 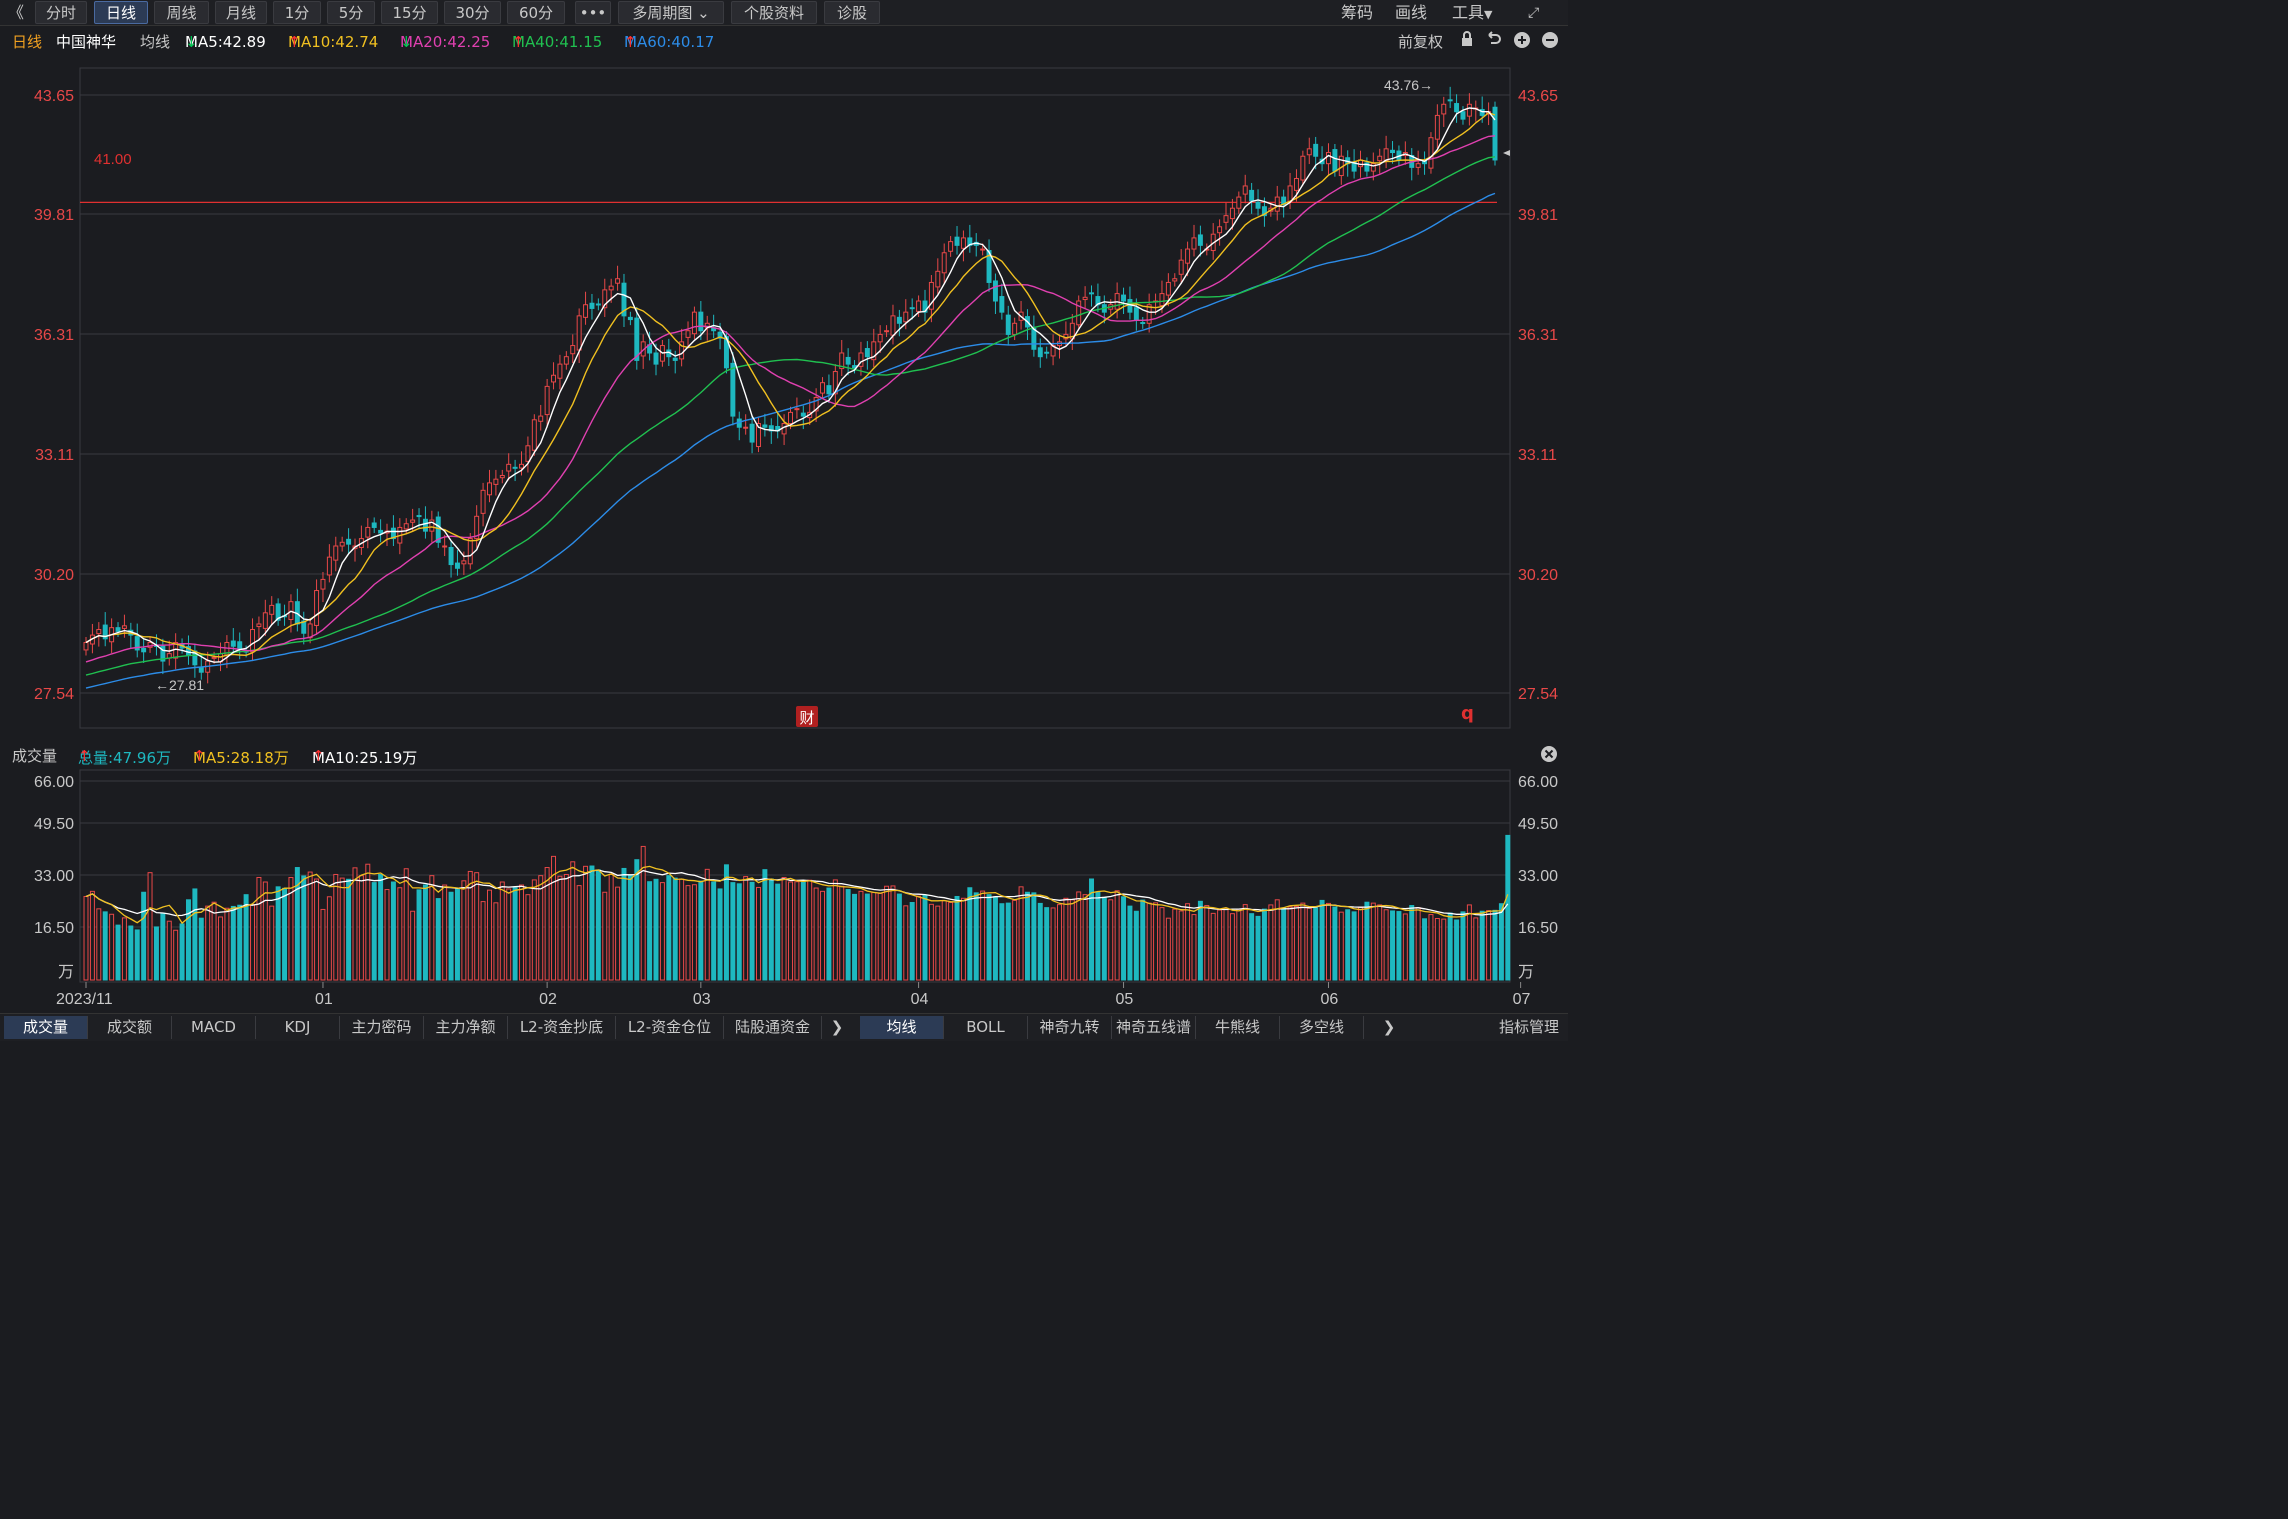 What do you see at coordinates (54, 694) in the screenshot?
I see `price-tick-left: 27.54` at bounding box center [54, 694].